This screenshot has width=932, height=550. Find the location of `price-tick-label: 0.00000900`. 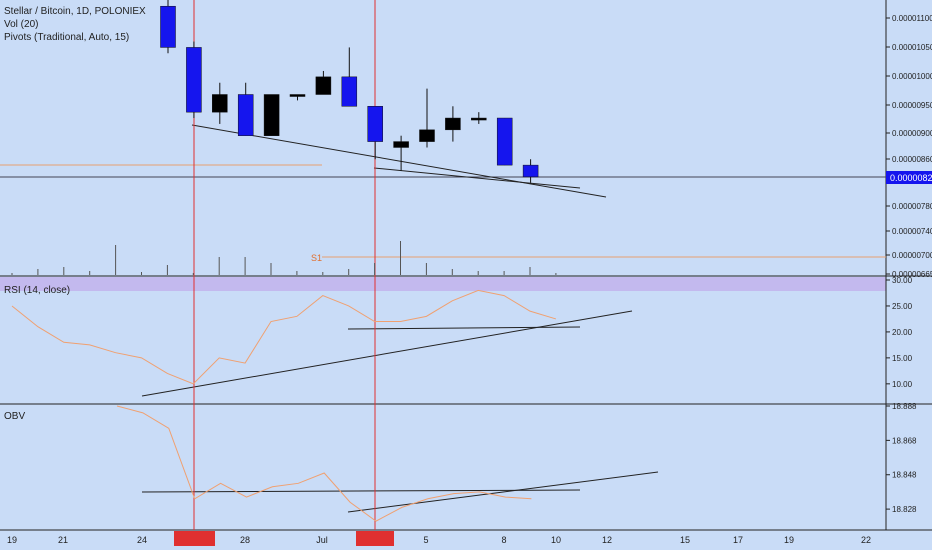

price-tick-label: 0.00000900 is located at coordinates (912, 133).